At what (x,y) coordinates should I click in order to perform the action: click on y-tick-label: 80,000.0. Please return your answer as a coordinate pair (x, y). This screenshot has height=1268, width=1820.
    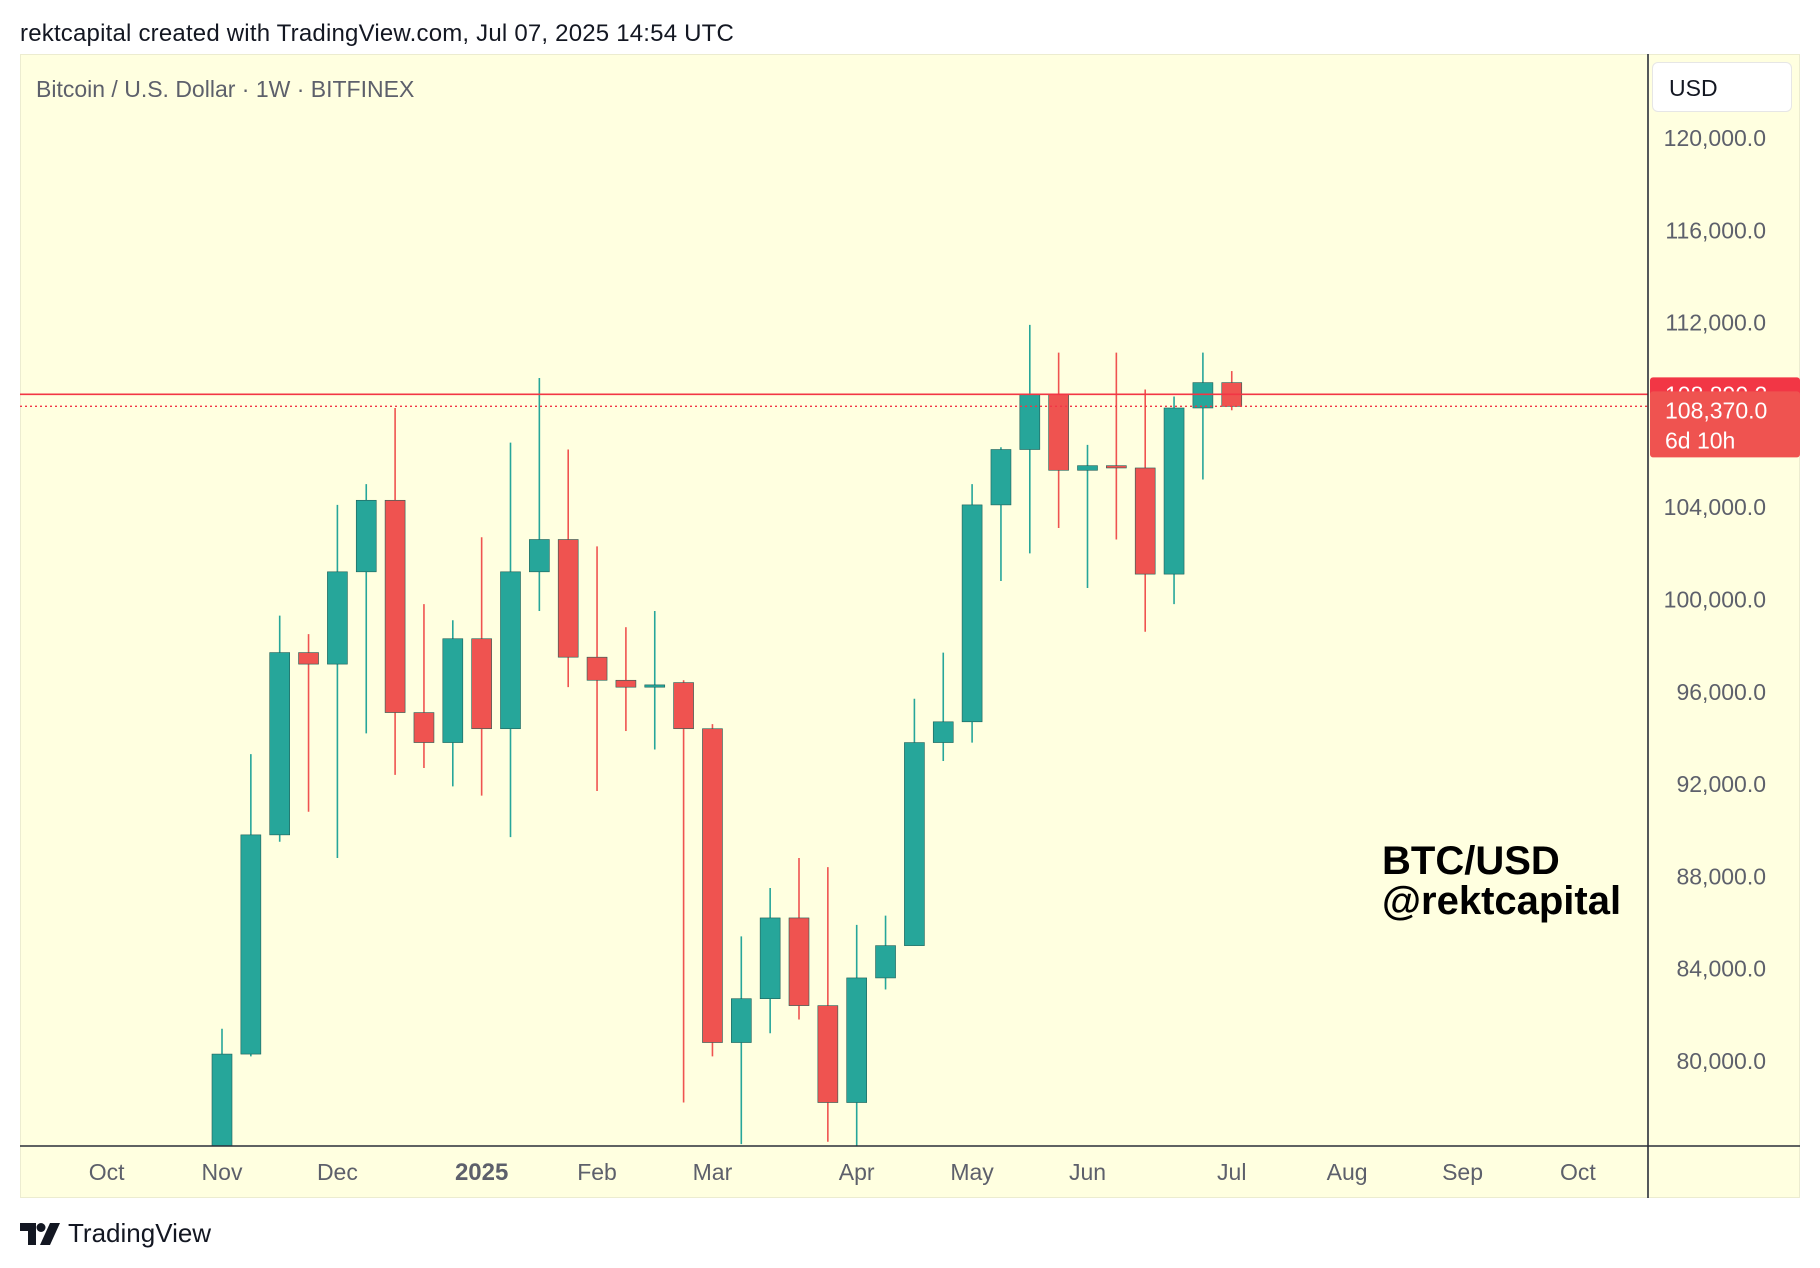
    Looking at the image, I should click on (1721, 1061).